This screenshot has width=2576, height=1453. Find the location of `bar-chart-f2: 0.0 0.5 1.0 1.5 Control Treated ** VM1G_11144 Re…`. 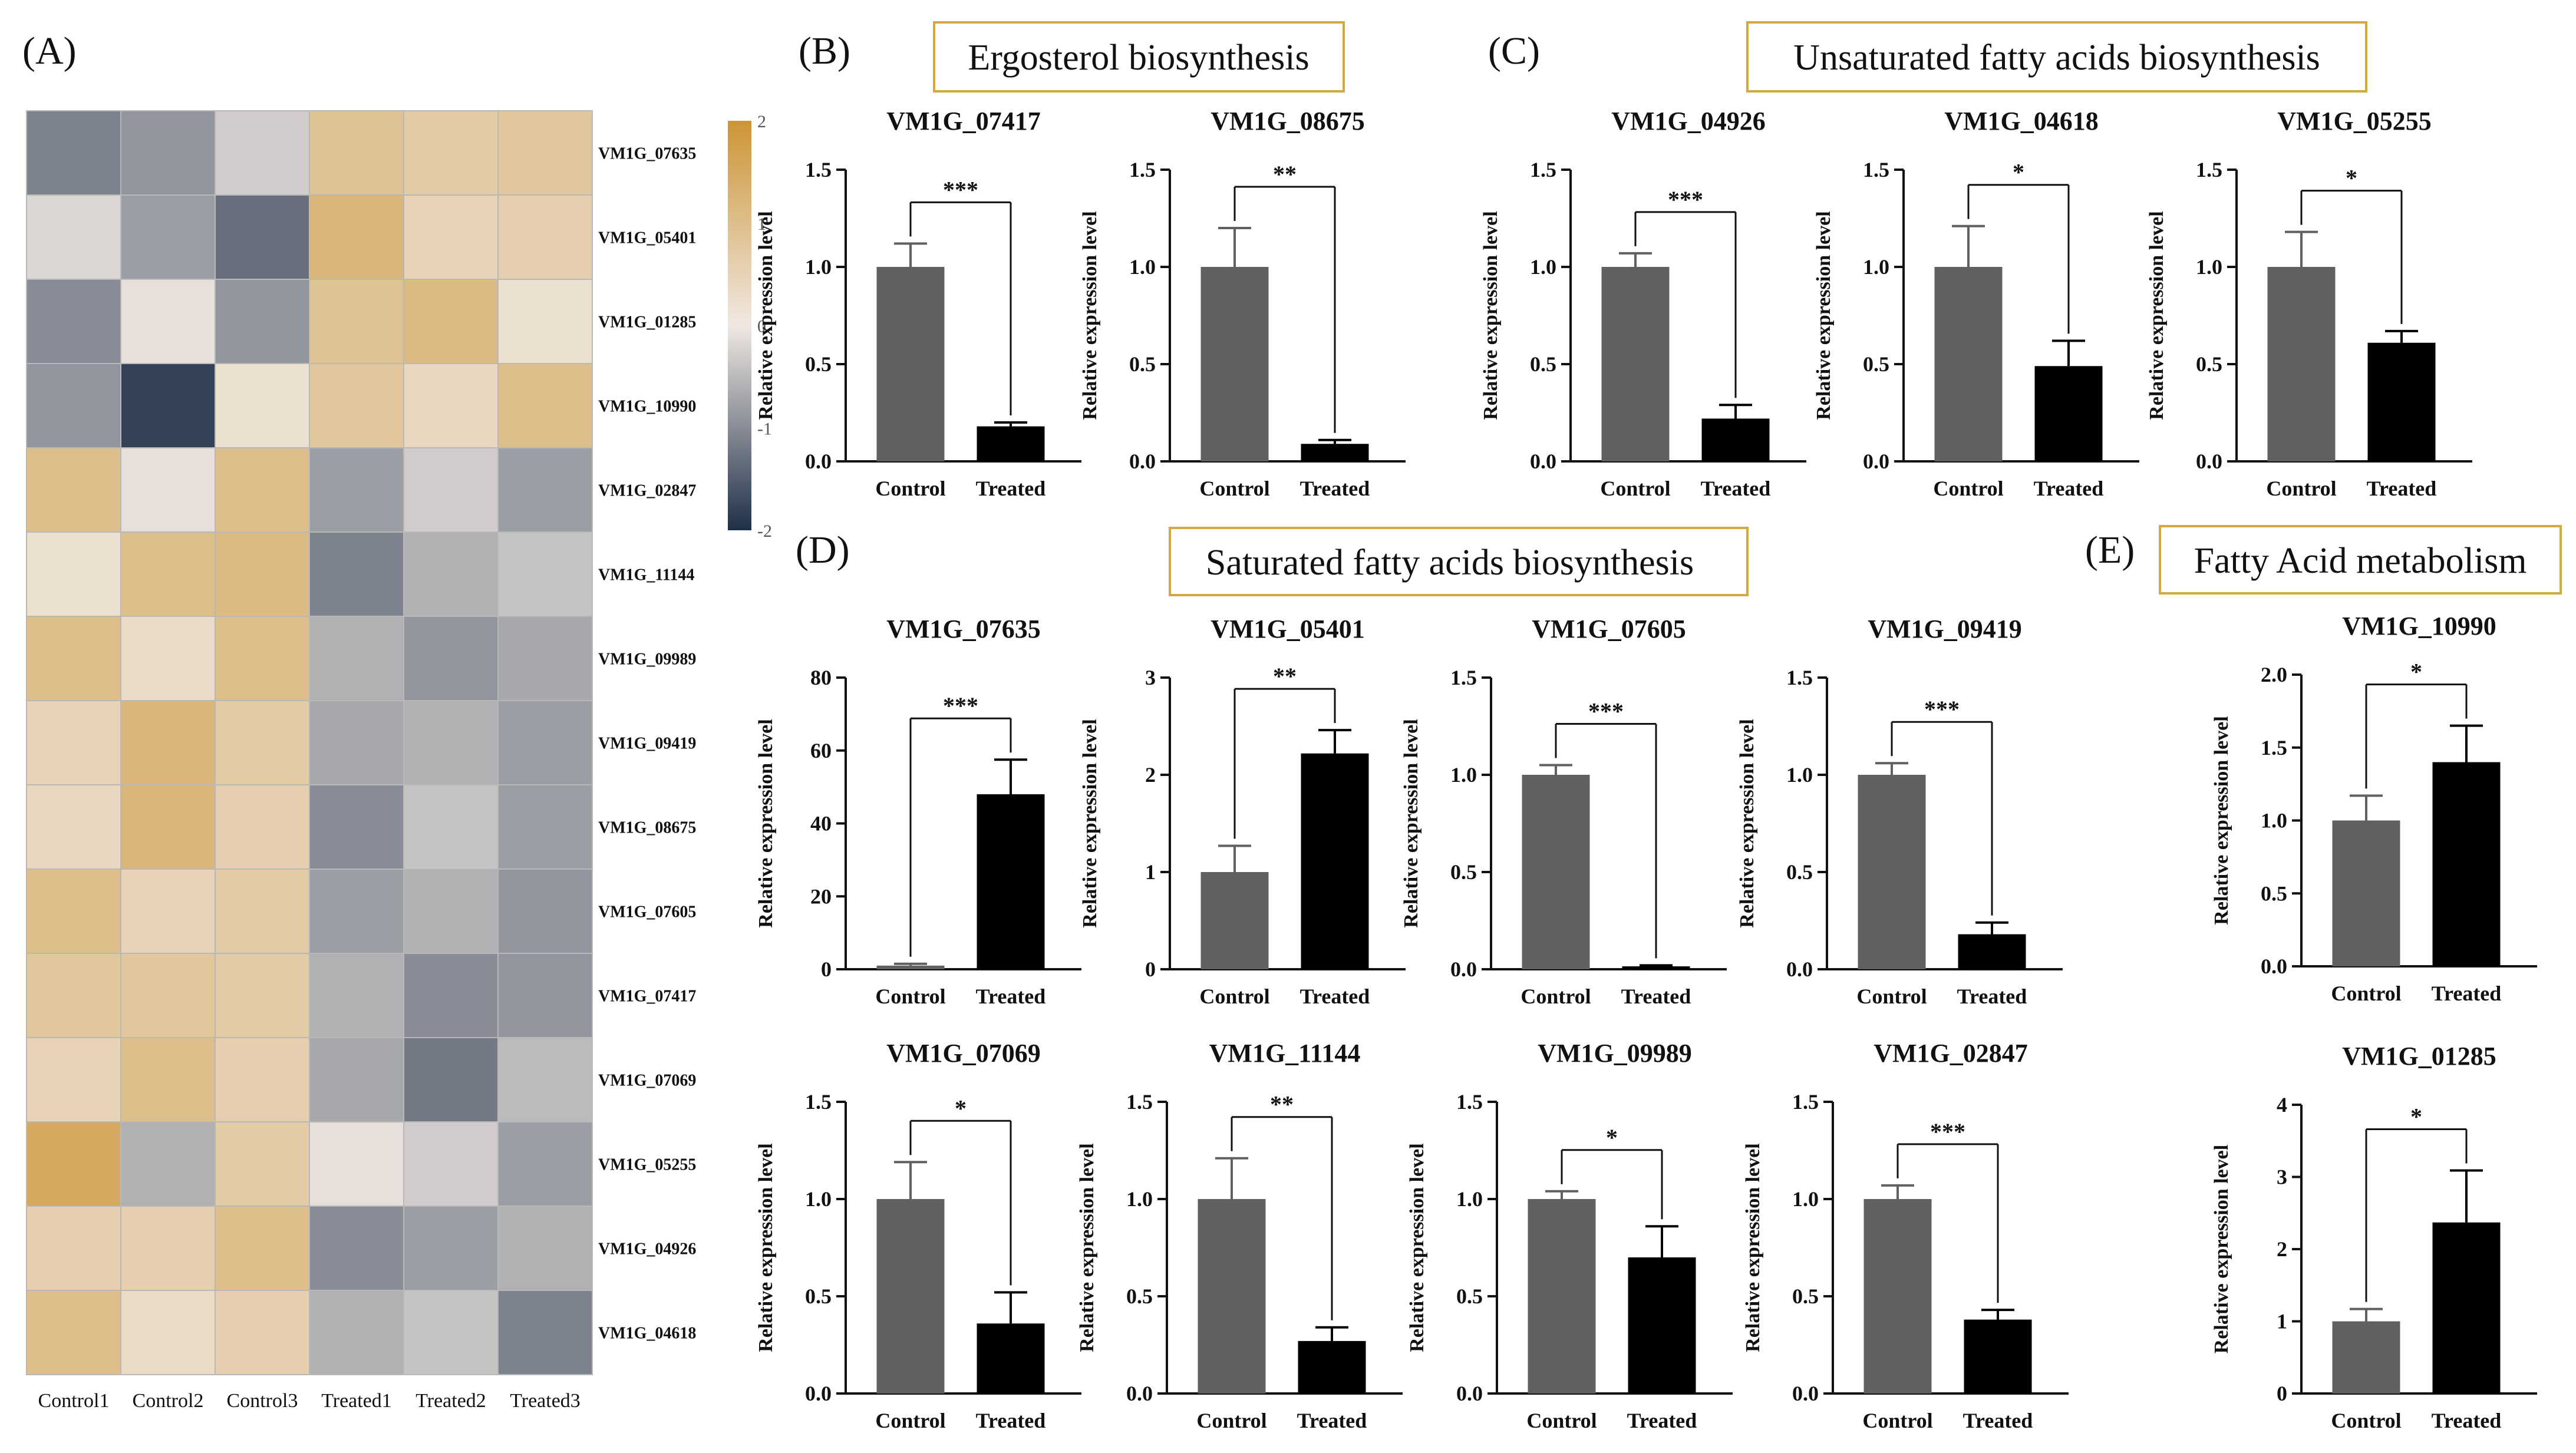

bar-chart-f2: 0.0 0.5 1.0 1.5 Control Treated ** VM1G_11144 Re… is located at coordinates (1240, 1235).